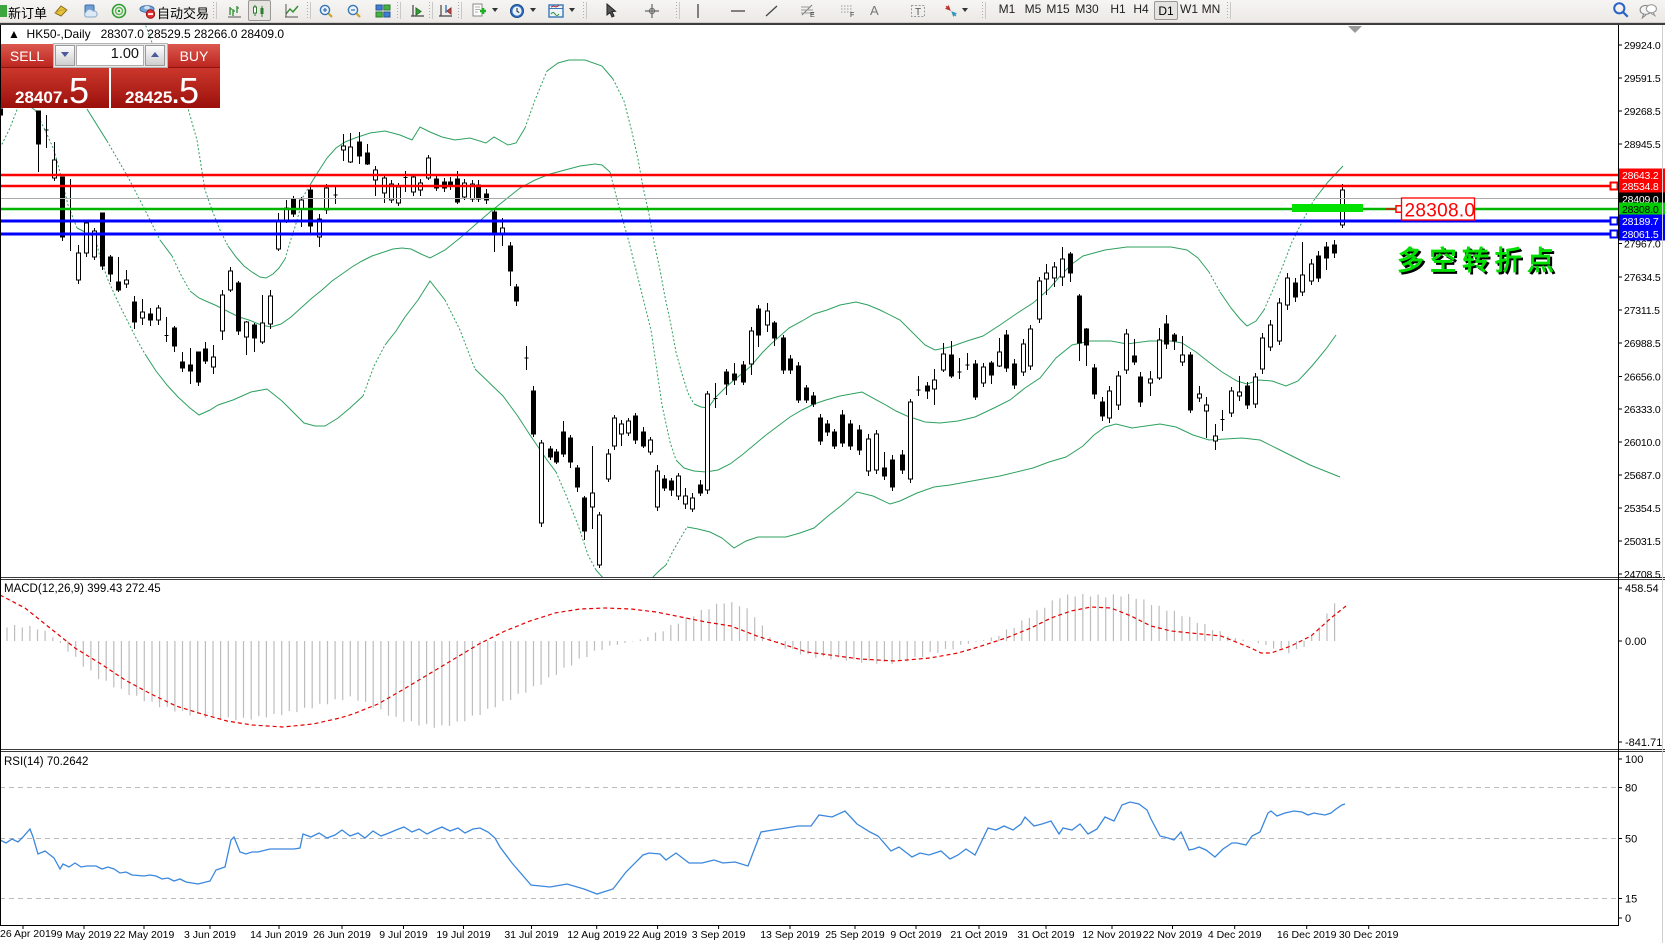 The image size is (1665, 948). I want to click on svg-text: 28061.5, so click(1640, 235).